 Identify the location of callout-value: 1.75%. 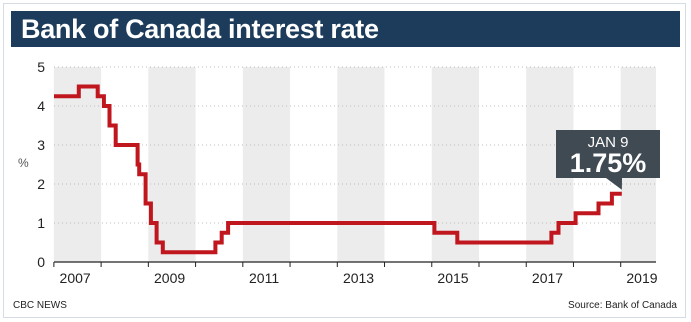
(608, 163).